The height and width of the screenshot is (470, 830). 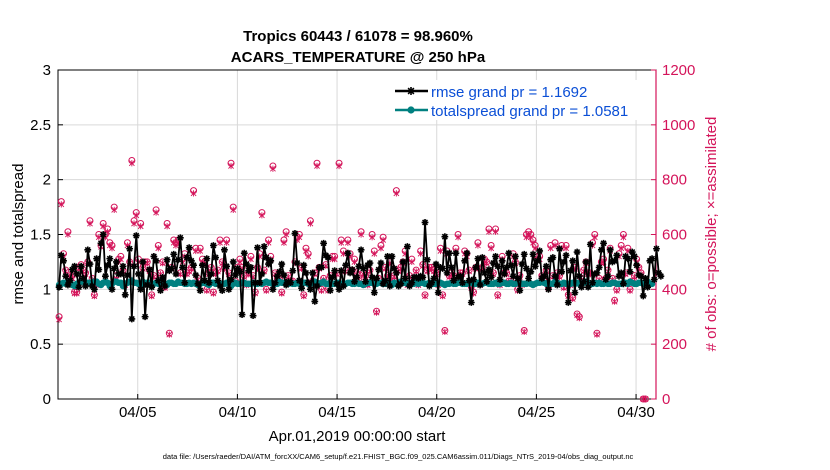 What do you see at coordinates (358, 57) in the screenshot?
I see `chart-subtitle: ACARS_TEMPERATURE @ 250 hPa` at bounding box center [358, 57].